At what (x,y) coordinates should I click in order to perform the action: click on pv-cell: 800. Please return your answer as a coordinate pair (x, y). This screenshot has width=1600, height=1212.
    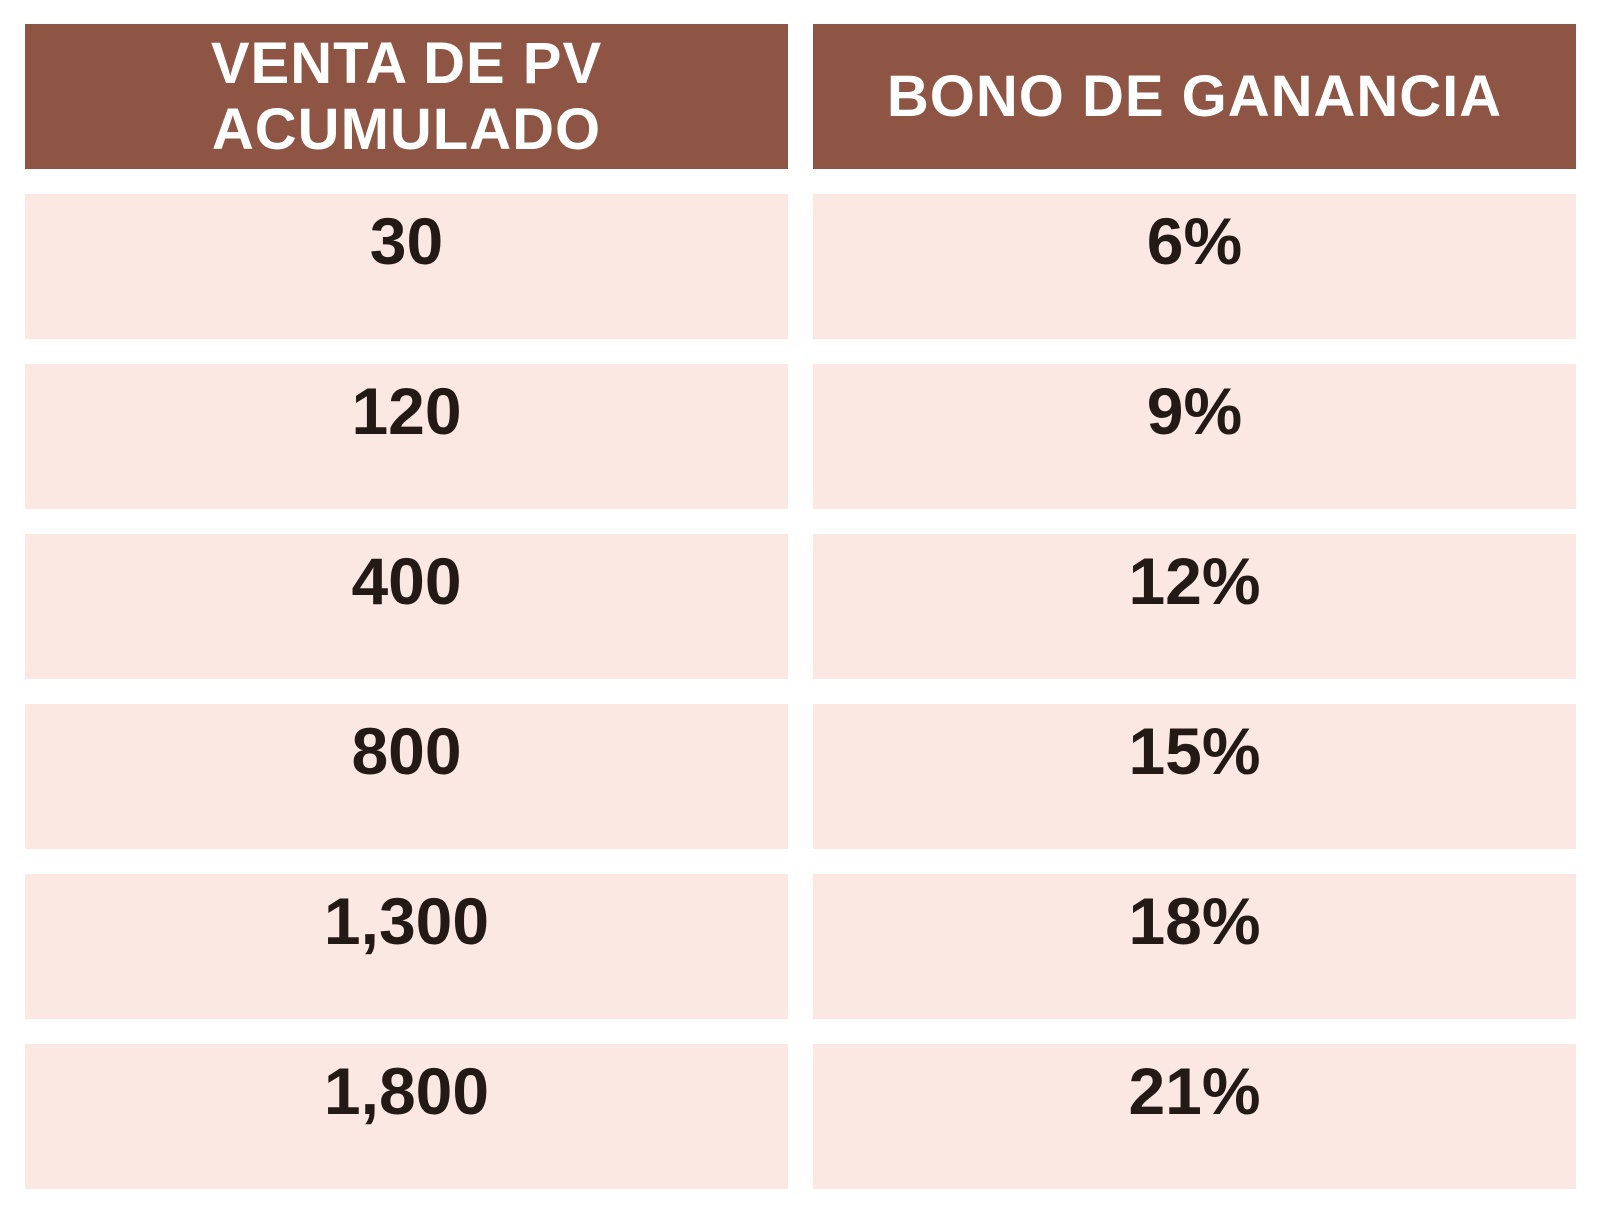
    Looking at the image, I should click on (406, 776).